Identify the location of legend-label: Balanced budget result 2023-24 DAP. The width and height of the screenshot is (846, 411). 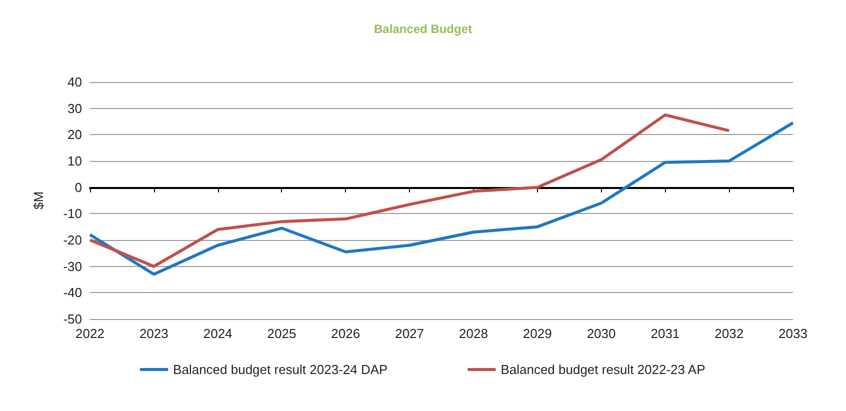
(280, 369).